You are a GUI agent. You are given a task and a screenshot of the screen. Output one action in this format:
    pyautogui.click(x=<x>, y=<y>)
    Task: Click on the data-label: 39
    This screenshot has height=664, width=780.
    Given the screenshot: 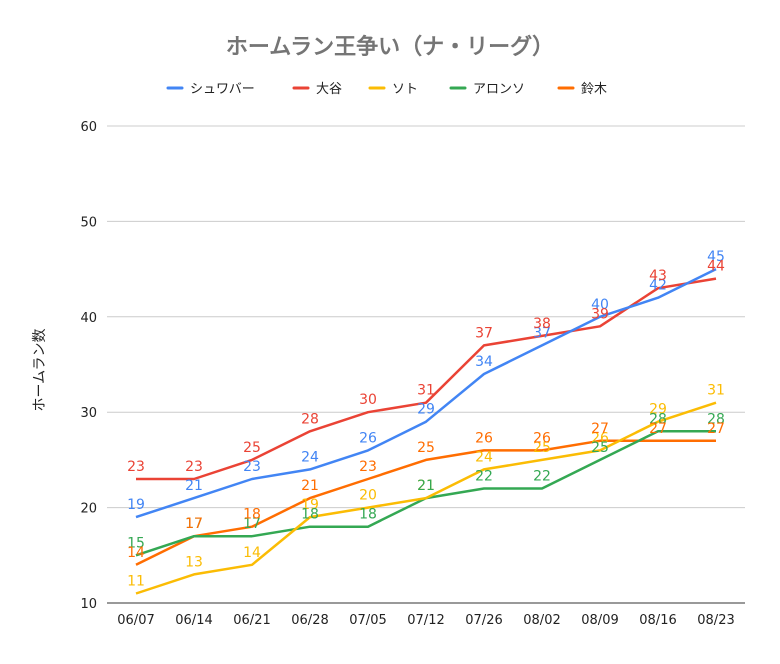 What is the action you would take?
    pyautogui.click(x=600, y=314)
    